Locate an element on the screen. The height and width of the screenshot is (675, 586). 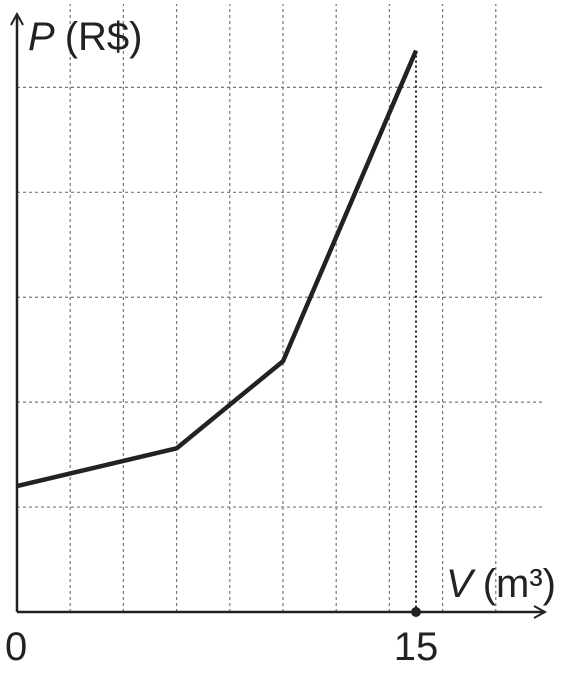
x-unit: (m³) is located at coordinates (519, 584).